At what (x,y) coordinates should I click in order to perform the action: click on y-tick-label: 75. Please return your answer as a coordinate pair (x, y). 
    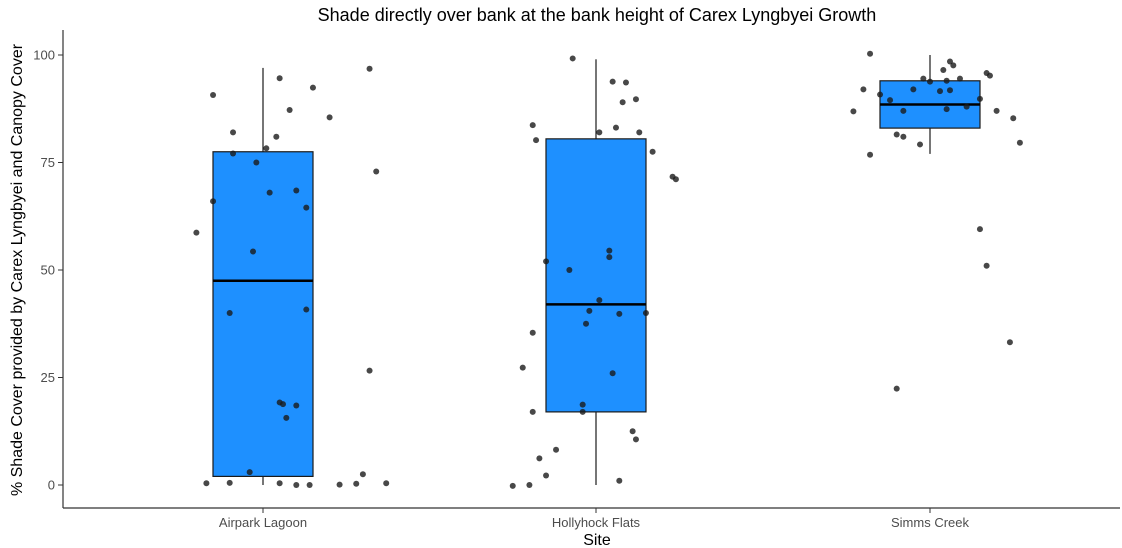
    Looking at the image, I should click on (48, 162).